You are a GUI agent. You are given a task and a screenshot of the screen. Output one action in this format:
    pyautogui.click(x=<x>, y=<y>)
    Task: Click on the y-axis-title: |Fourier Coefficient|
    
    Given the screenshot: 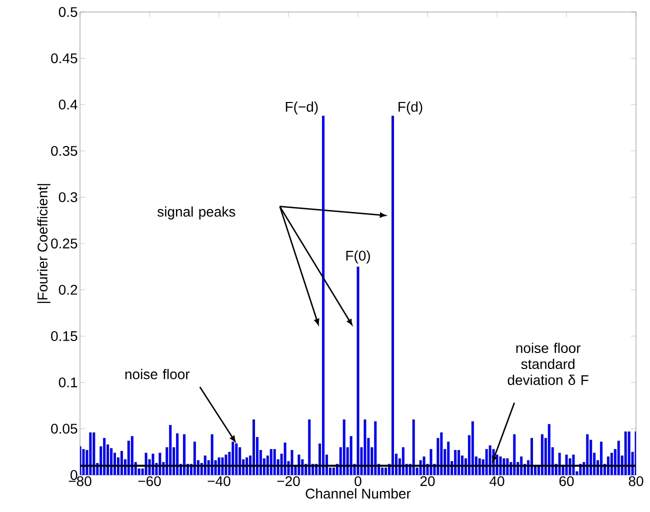 What is the action you would take?
    pyautogui.click(x=43, y=243)
    